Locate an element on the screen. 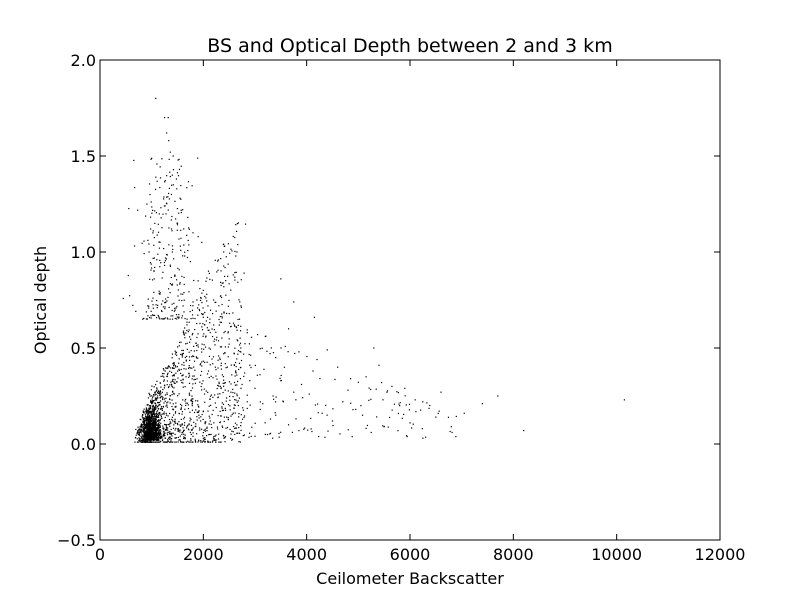 Image resolution: width=800 pixels, height=600 pixels. y-tick-label: 0.0 is located at coordinates (83, 444).